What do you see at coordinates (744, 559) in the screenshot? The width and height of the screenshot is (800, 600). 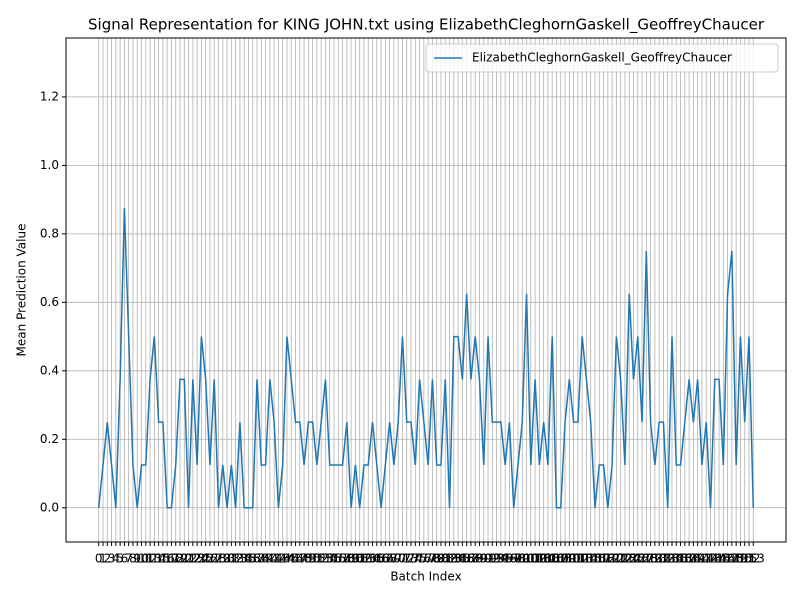 I see `x-tick-label: 151` at bounding box center [744, 559].